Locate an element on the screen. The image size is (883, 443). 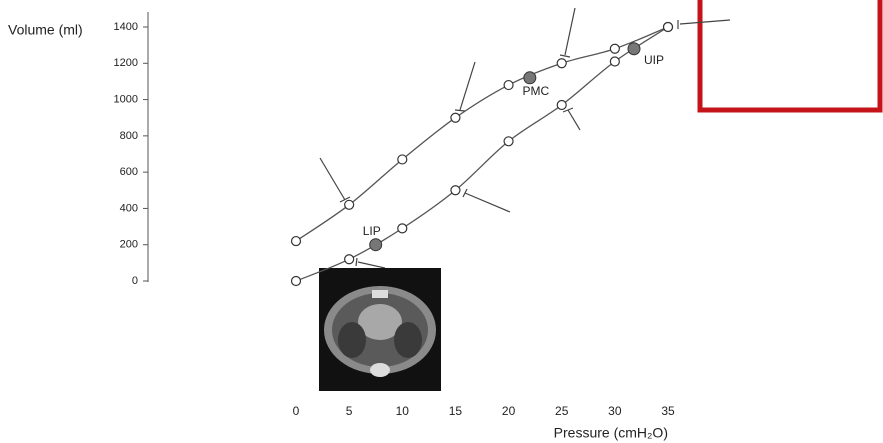
x-tick-label: 20 is located at coordinates (509, 411).